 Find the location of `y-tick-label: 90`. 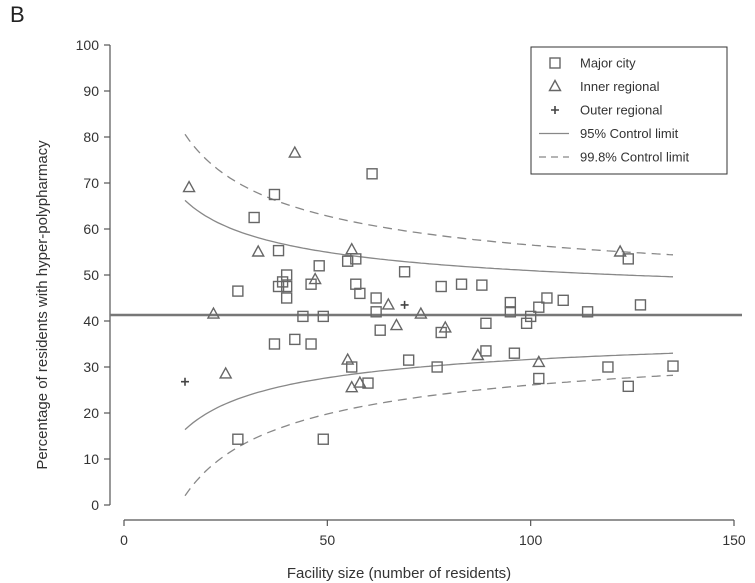

y-tick-label: 90 is located at coordinates (91, 91).